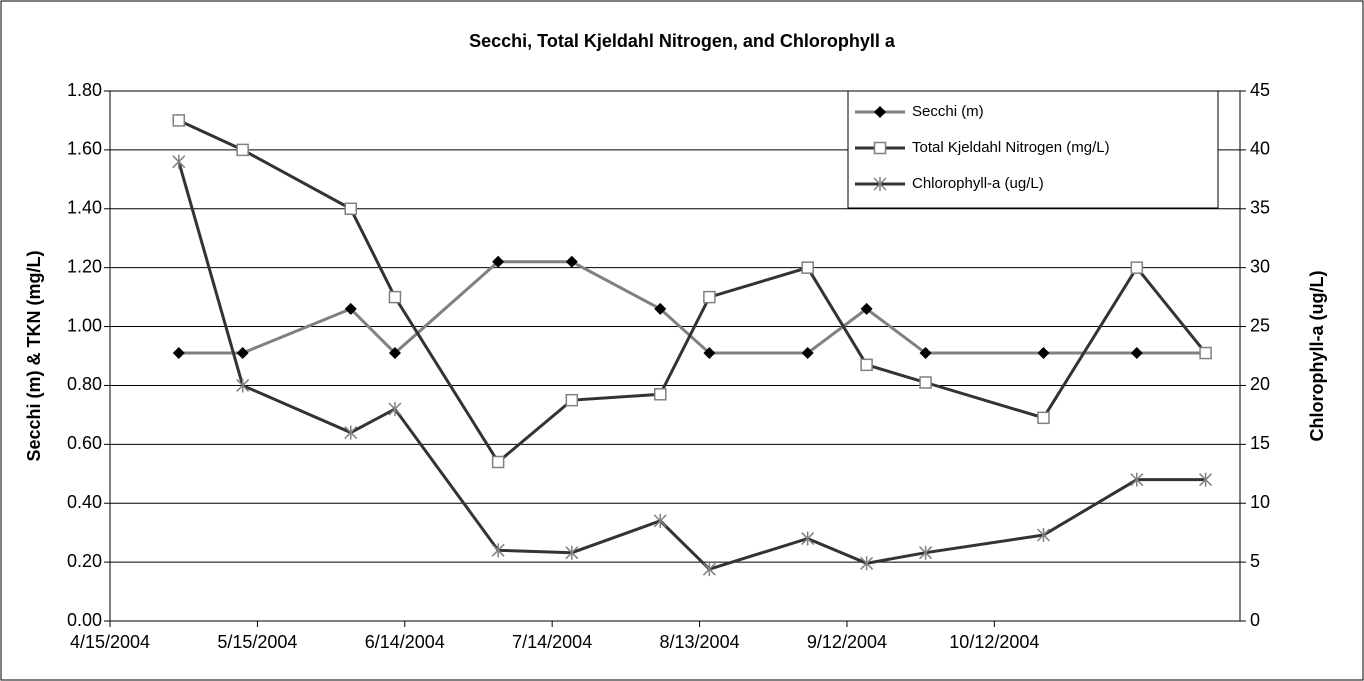  What do you see at coordinates (84, 90) in the screenshot?
I see `y-tick-label: 1.80` at bounding box center [84, 90].